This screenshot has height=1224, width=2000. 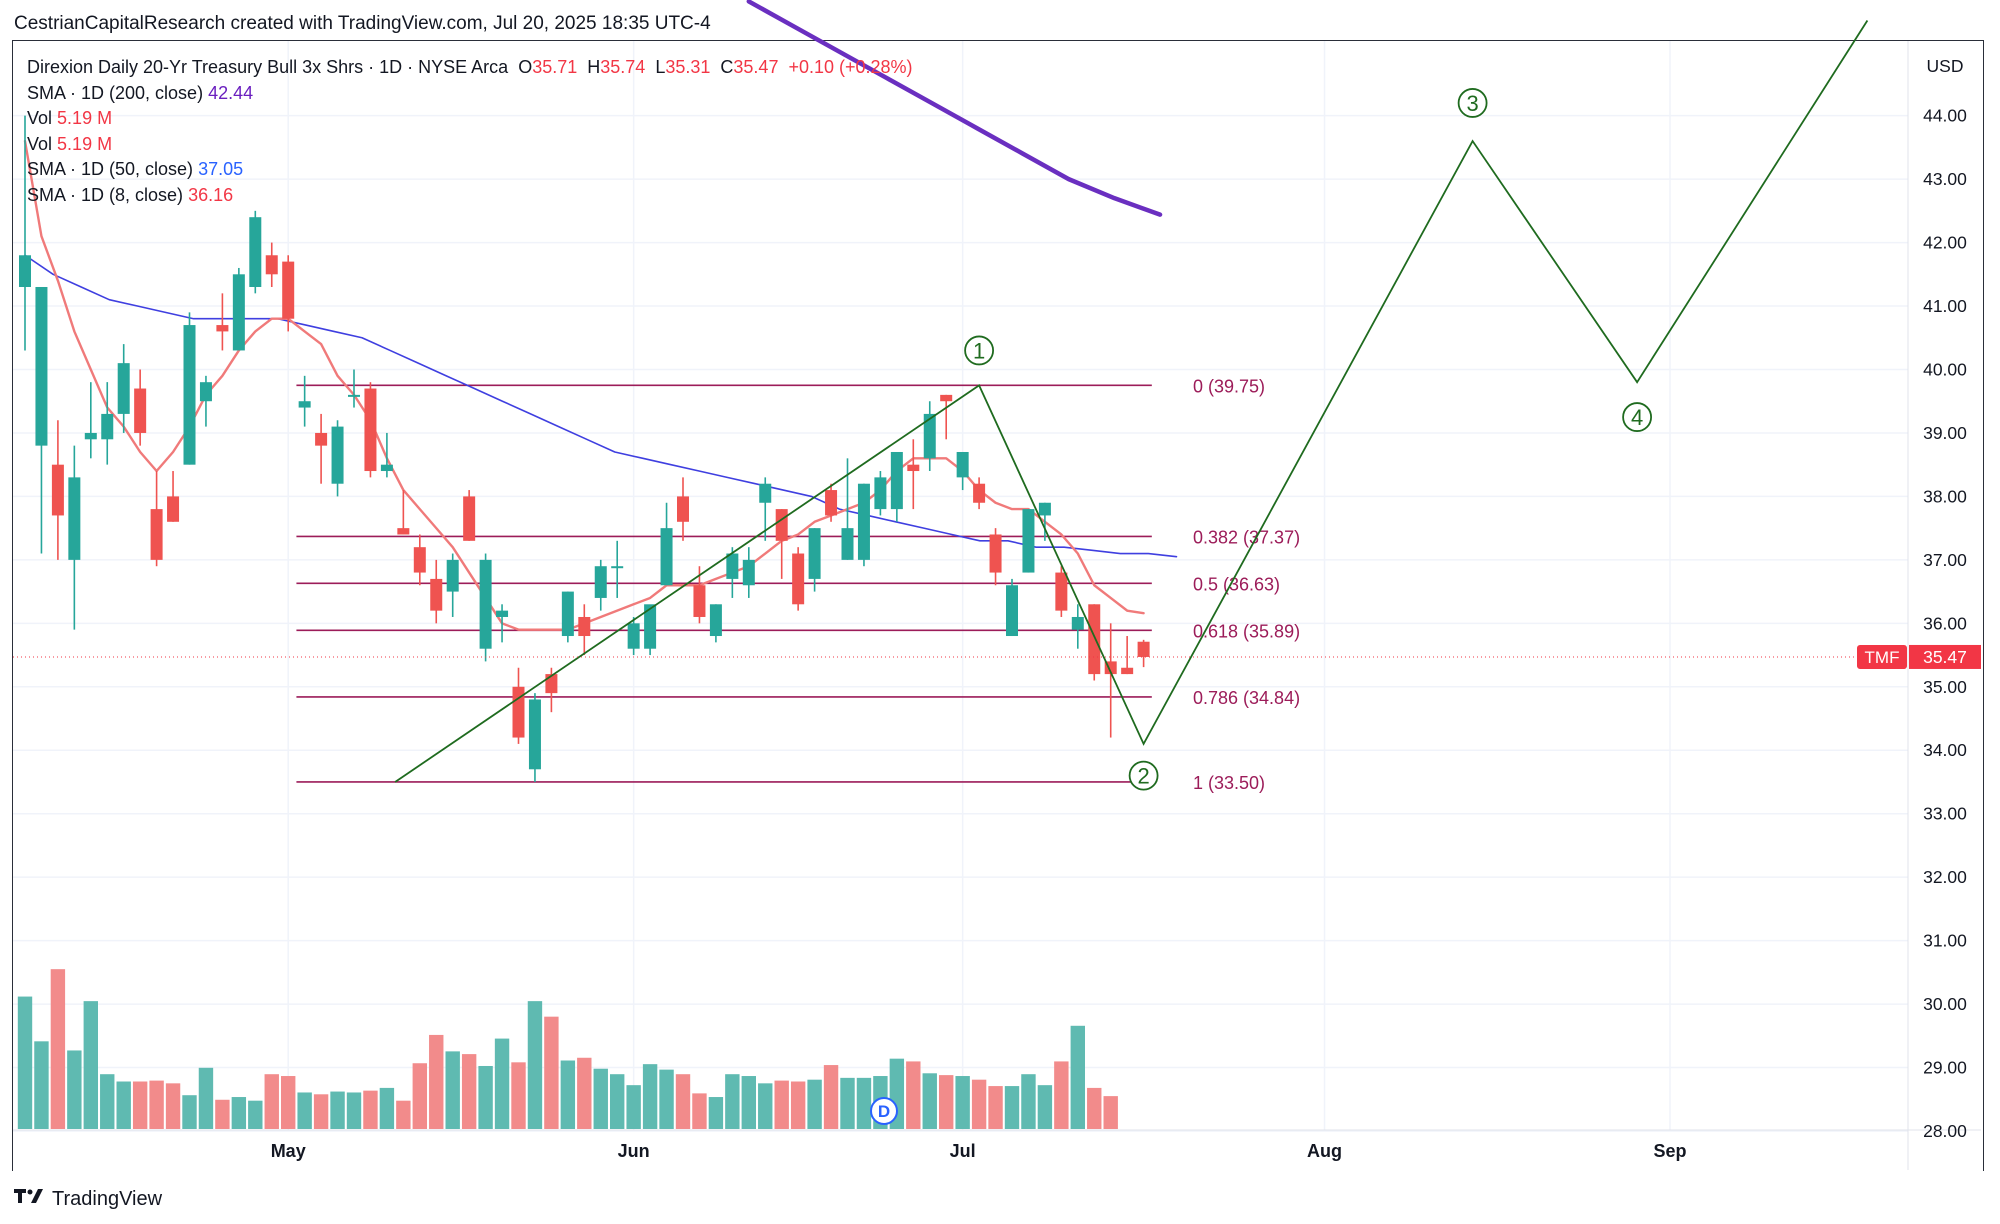 I want to click on brand-name: TradingView, so click(x=107, y=1198).